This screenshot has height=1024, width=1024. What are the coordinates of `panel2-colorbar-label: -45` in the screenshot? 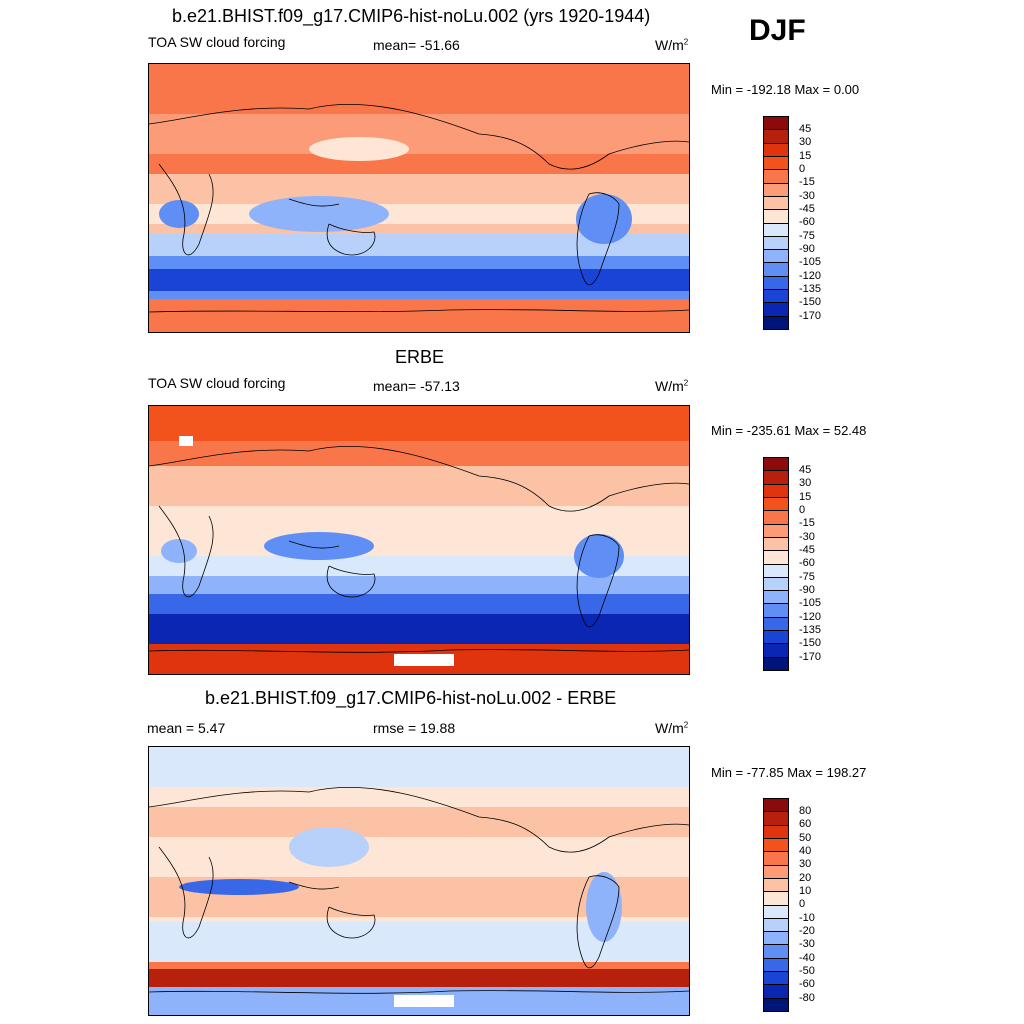 It's located at (807, 550).